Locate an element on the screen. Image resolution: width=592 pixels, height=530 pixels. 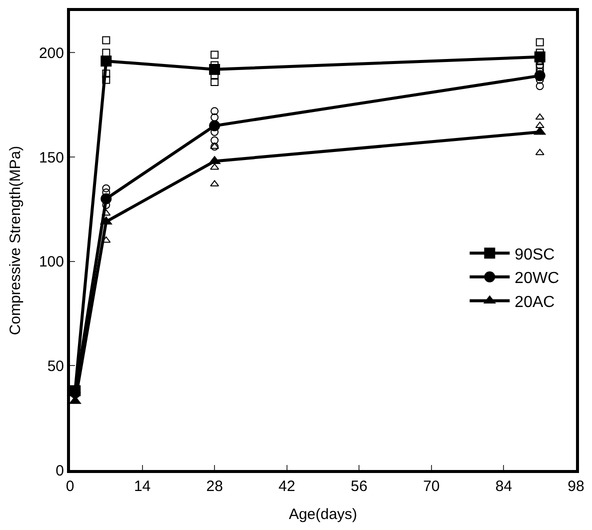
x-axis-title: Age(days) is located at coordinates (323, 514).